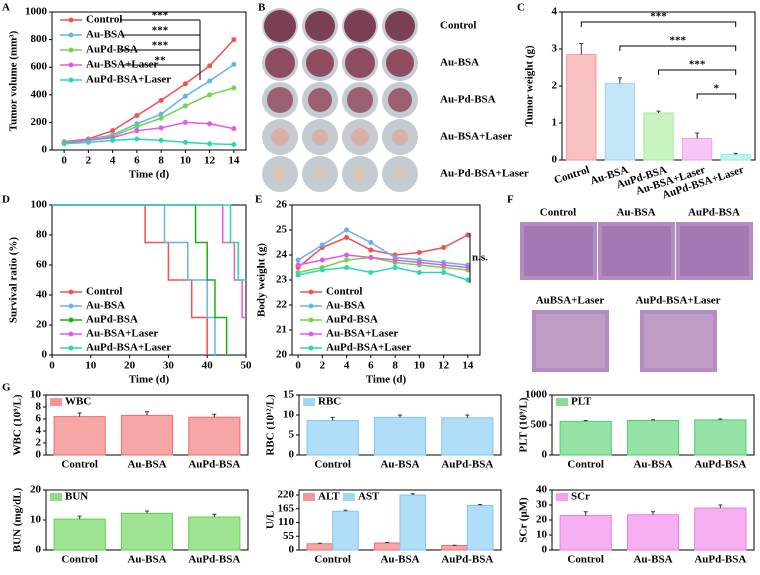 This screenshot has height=575, width=760. I want to click on x-tick-label: 14, so click(234, 161).